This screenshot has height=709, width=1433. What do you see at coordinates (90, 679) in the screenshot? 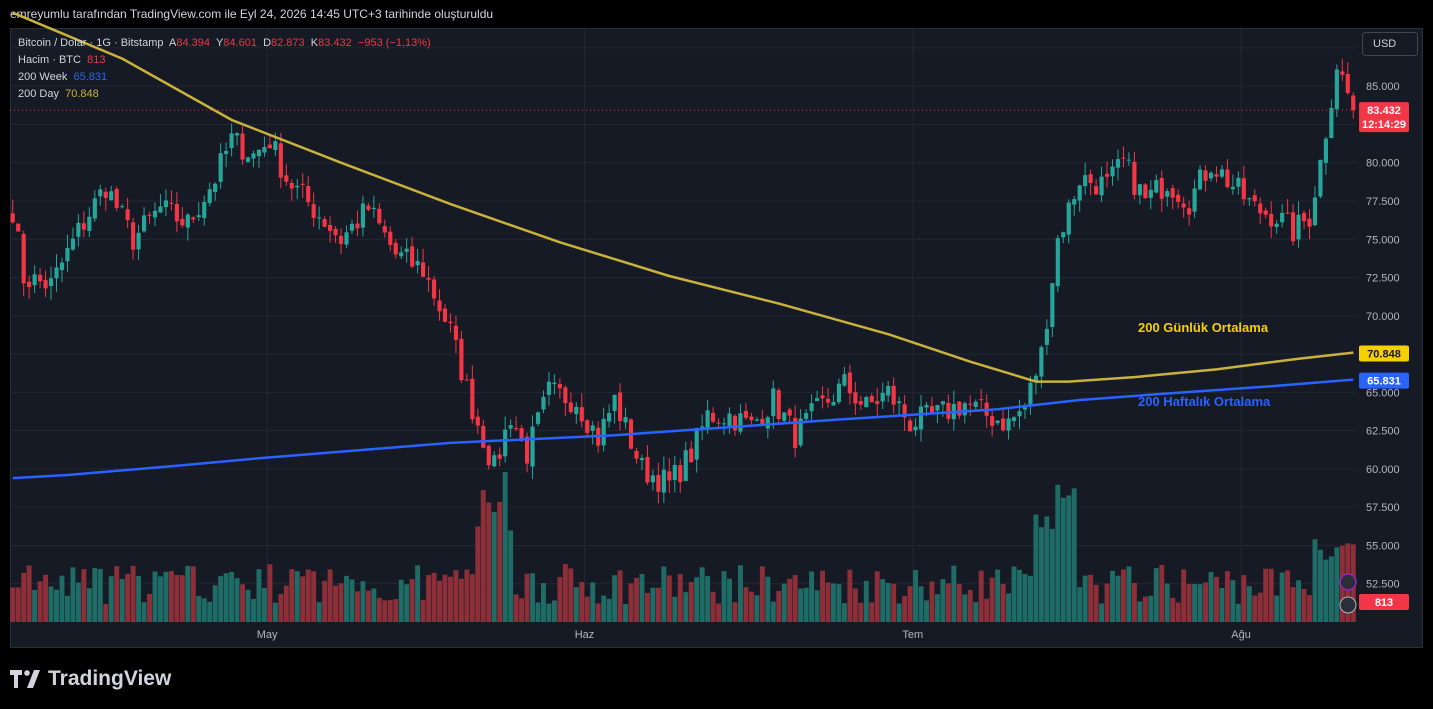
I see `tradingview-logo: TradingView` at bounding box center [90, 679].